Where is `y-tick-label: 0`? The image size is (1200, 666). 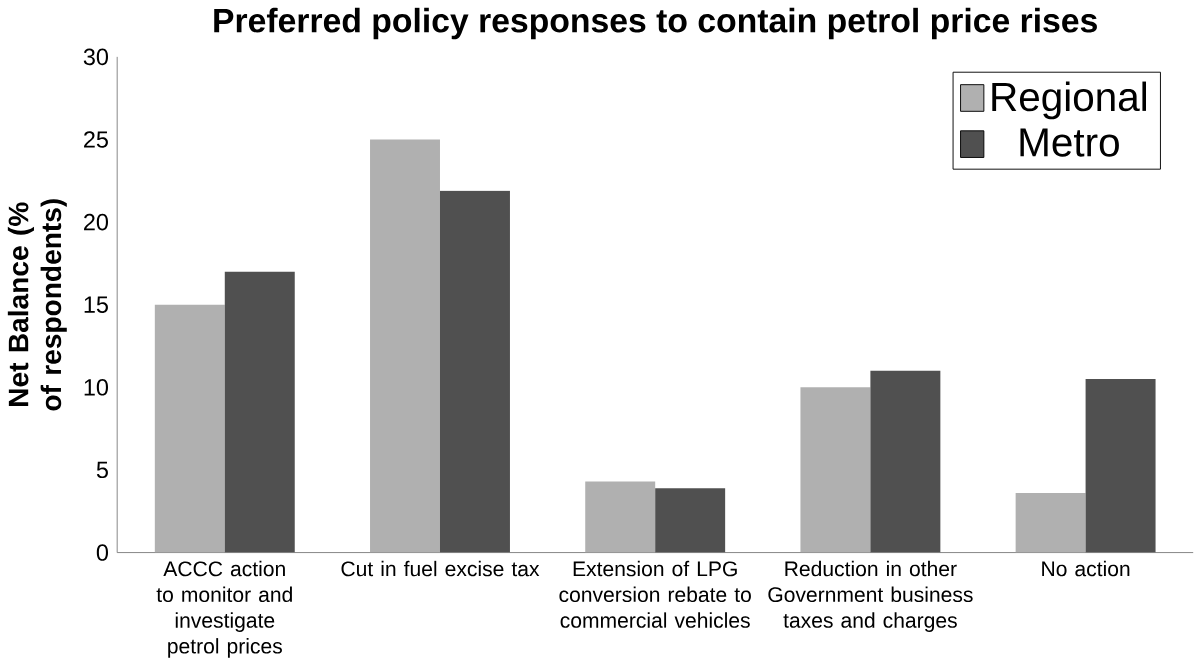
y-tick-label: 0 is located at coordinates (102, 553).